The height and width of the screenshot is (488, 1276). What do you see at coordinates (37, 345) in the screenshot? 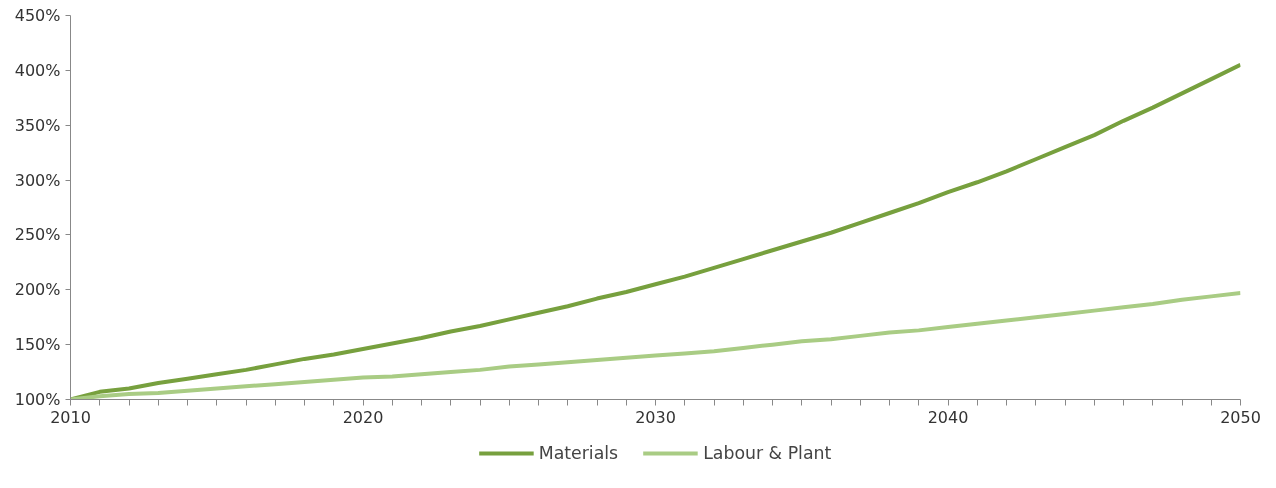
I see `y-tick-label: 150%` at bounding box center [37, 345].